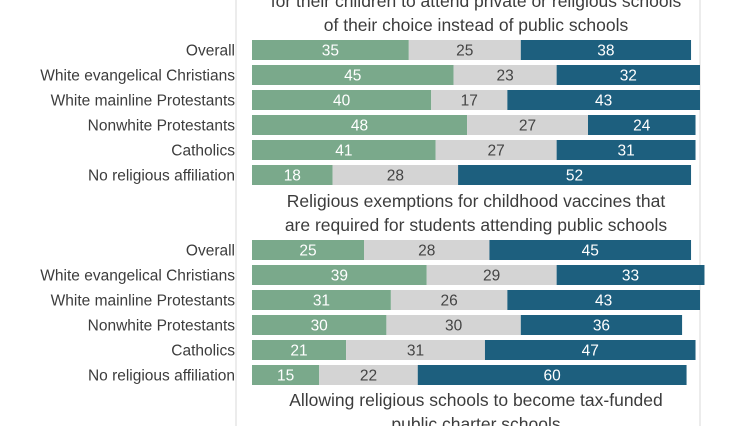 This screenshot has height=426, width=747. I want to click on data-label: 29, so click(491, 276).